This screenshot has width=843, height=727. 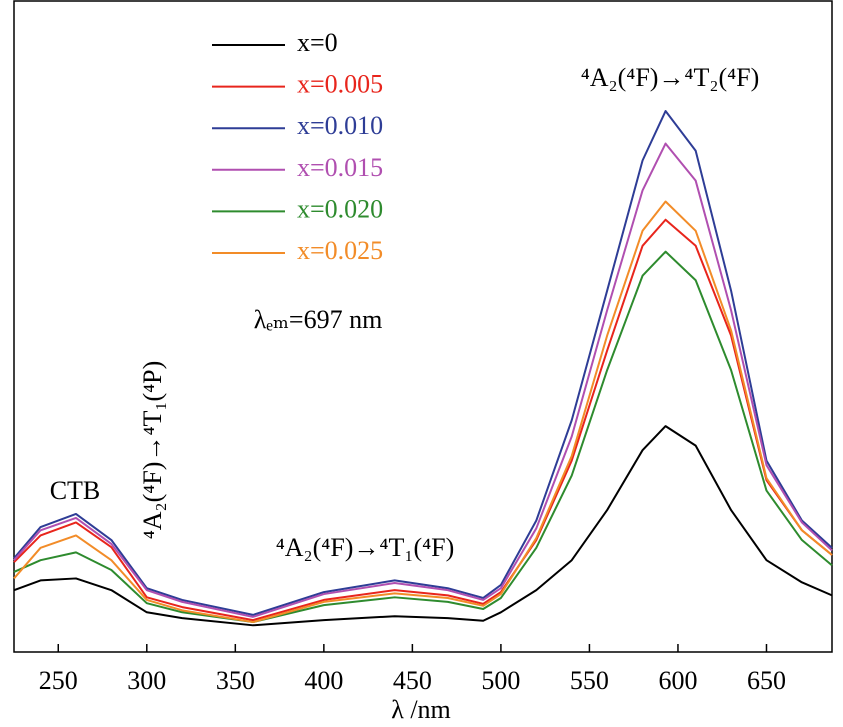 I want to click on annotation: ⁴A₂(⁴F)→⁴T₁(⁴P), so click(x=152, y=450).